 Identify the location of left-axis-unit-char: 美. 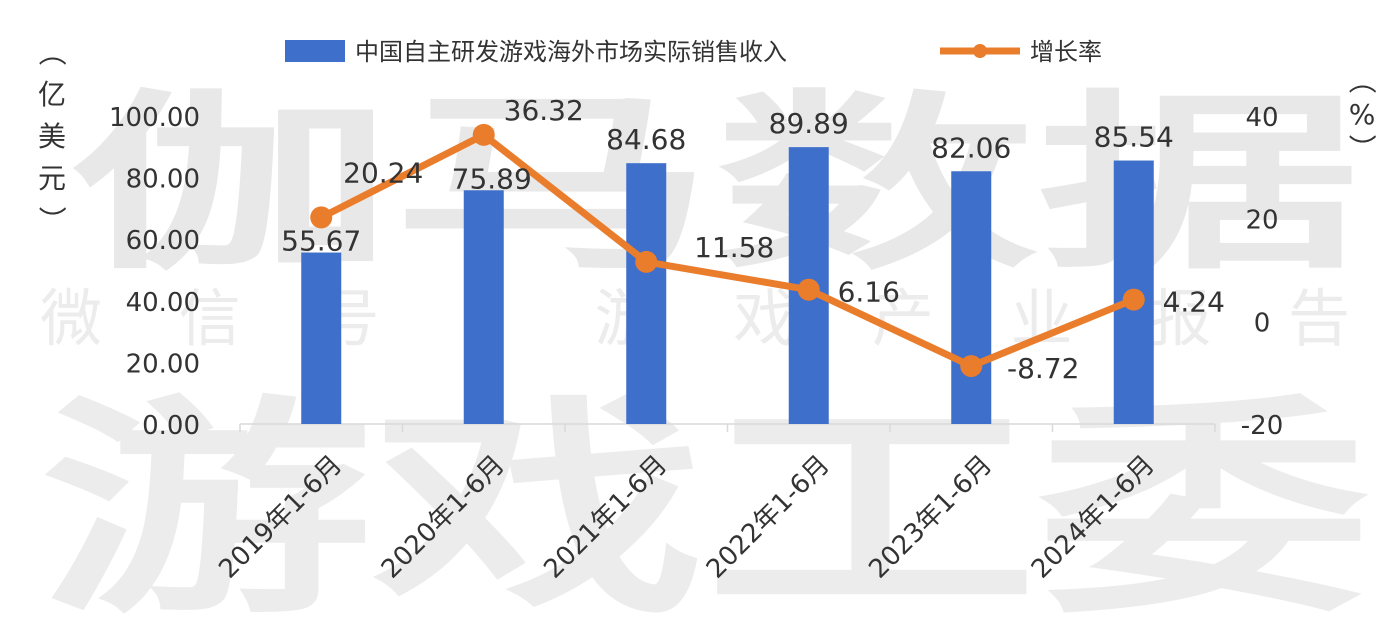
(52, 136).